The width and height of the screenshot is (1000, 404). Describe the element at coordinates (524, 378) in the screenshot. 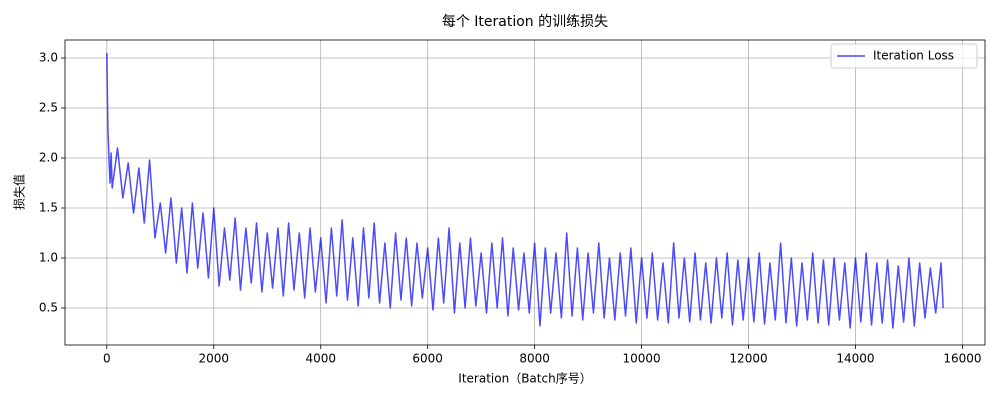

I see `x-axis-label: Iteration（Batch序号）` at that location.